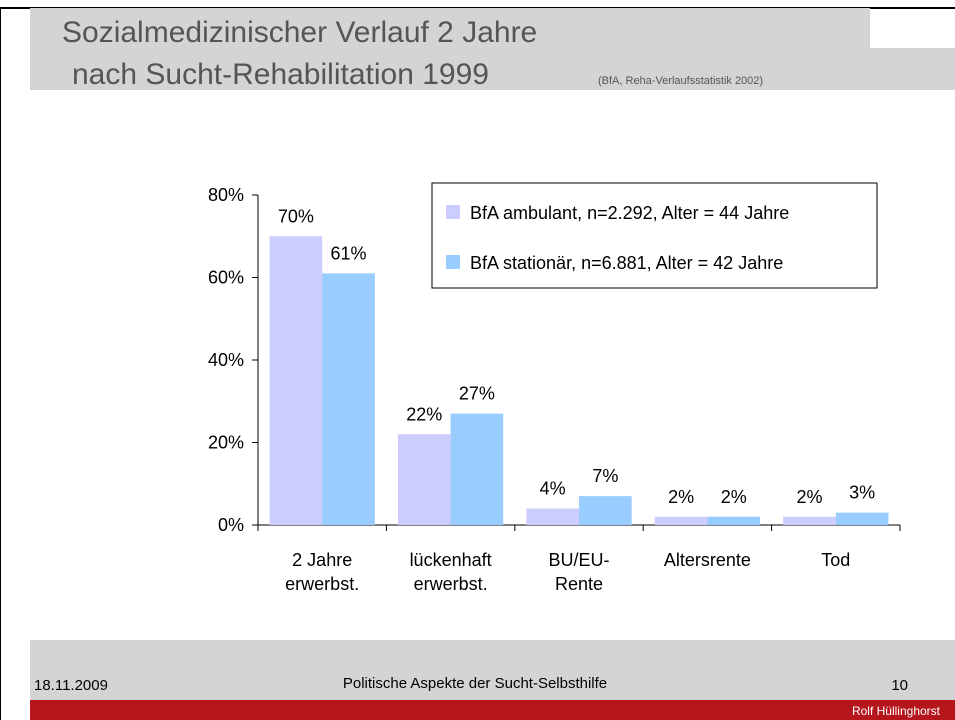 The image size is (955, 720). What do you see at coordinates (299, 32) in the screenshot?
I see `title-line: Sozialmedizinischer Verlauf 2 Jahre` at bounding box center [299, 32].